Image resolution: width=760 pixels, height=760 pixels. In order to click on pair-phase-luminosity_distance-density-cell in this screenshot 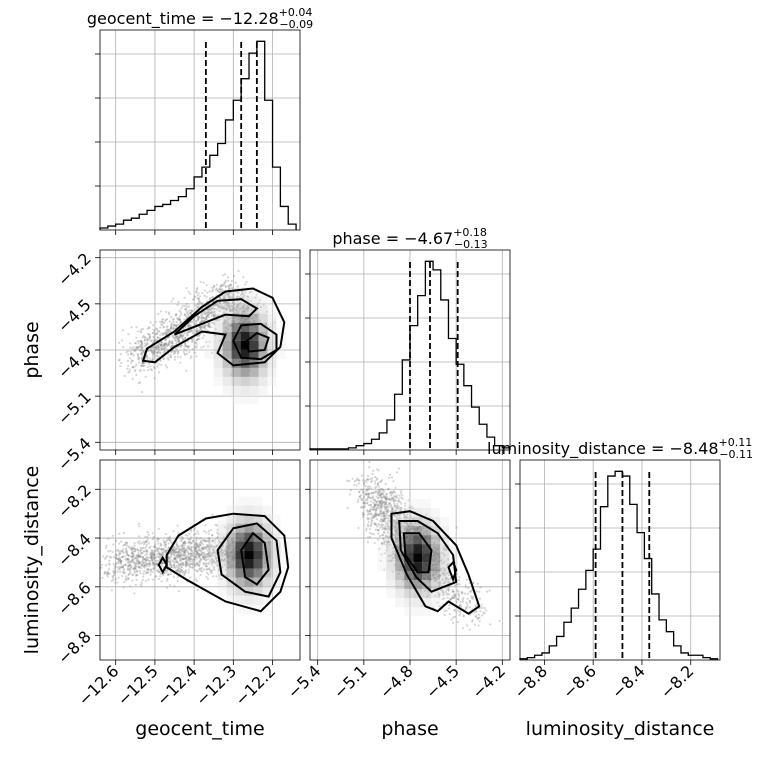, I will do `click(445, 522)`.